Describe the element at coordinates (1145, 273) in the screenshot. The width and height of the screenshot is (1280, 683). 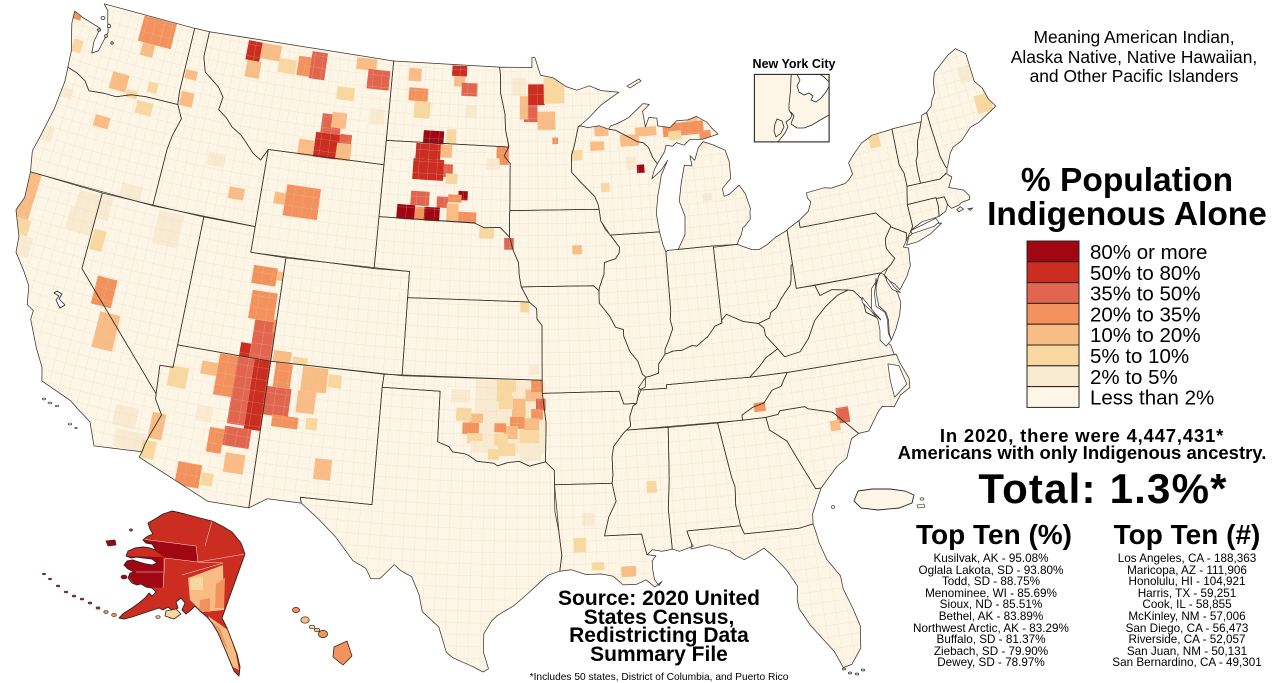
I see `svg-text: 50% to 80%` at that location.